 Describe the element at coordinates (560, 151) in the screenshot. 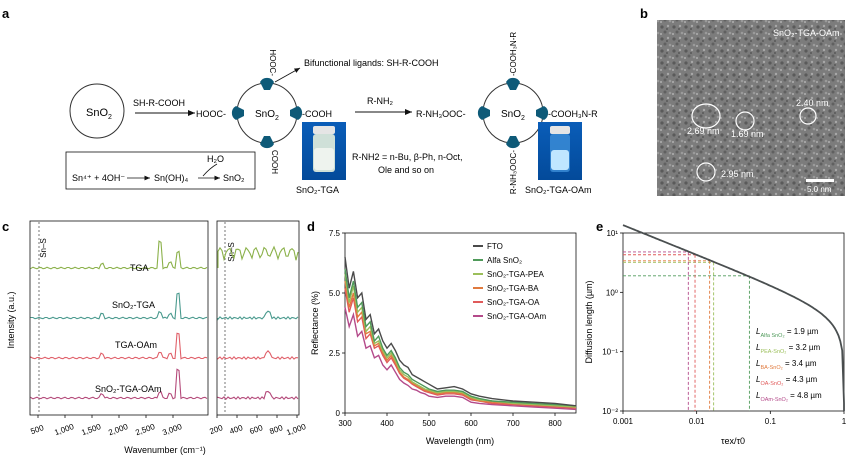

I see `sno2-tga-oam-vial-photo` at that location.